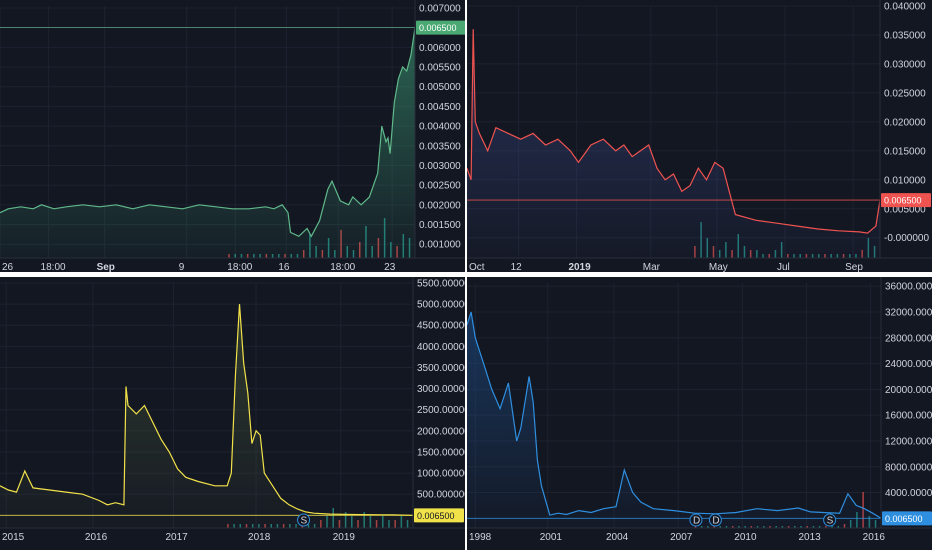  Describe the element at coordinates (440, 68) in the screenshot. I see `y-tick-label: 0.005500` at that location.